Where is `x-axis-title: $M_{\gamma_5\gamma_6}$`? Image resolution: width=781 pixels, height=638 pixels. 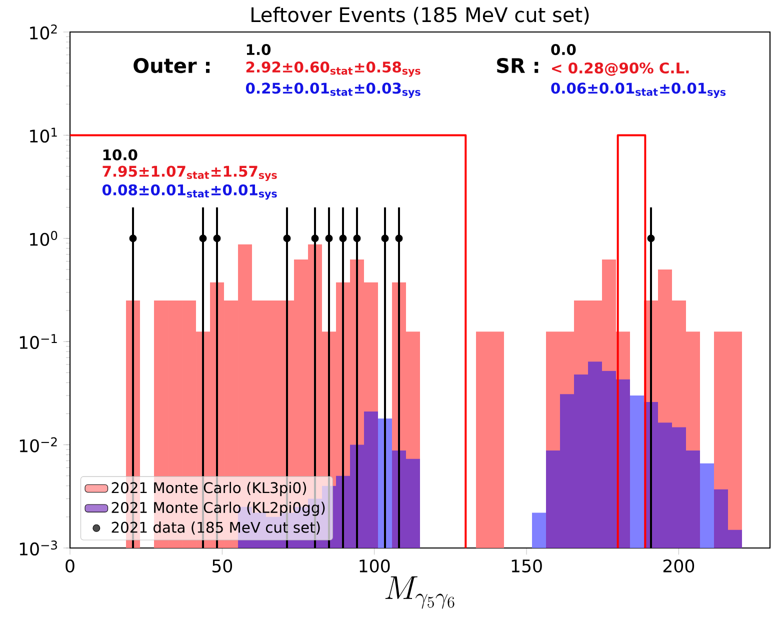
x-axis-title: $M_{\gamma_5\gamma_6}$ is located at coordinates (419, 592).